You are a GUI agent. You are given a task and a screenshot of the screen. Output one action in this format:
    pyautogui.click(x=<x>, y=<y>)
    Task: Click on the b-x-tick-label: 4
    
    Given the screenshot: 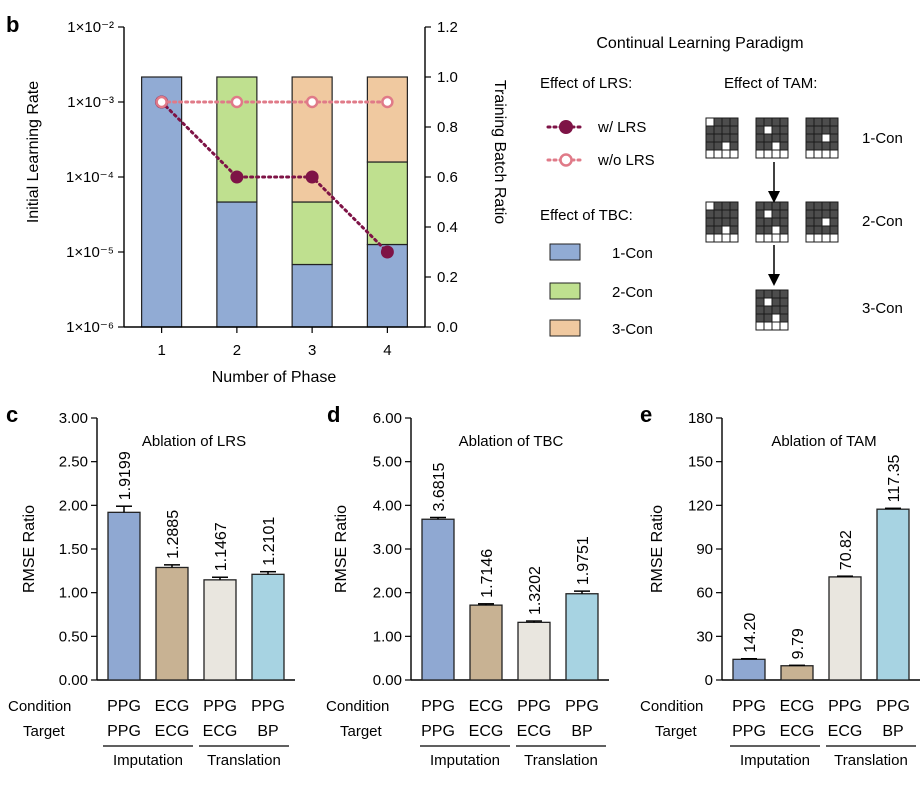 What is the action you would take?
    pyautogui.click(x=387, y=350)
    